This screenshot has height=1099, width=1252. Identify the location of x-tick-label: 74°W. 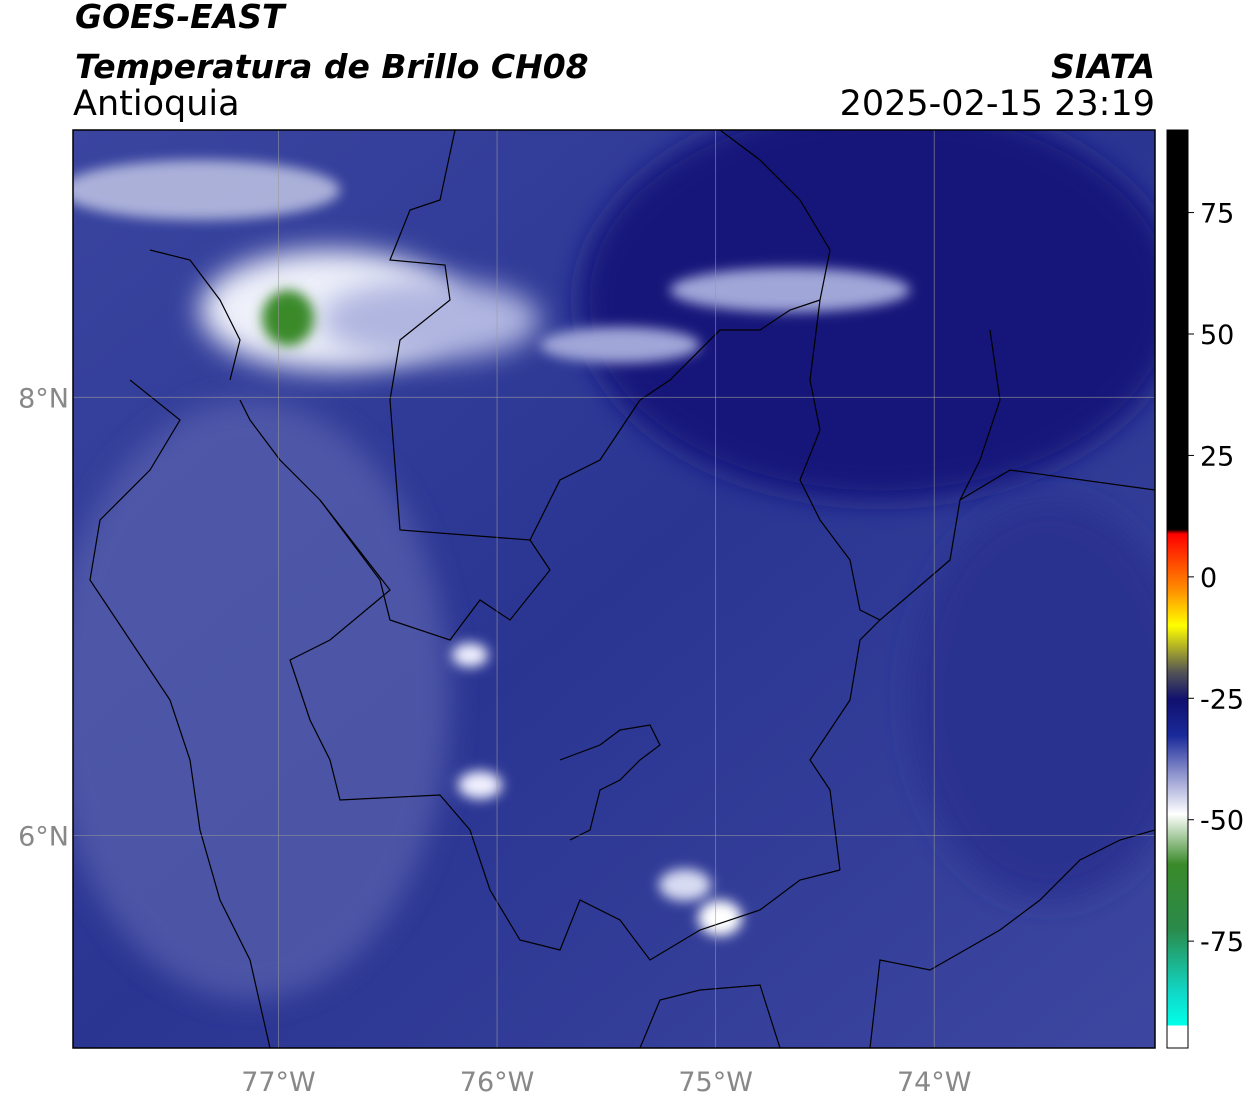
(934, 1082).